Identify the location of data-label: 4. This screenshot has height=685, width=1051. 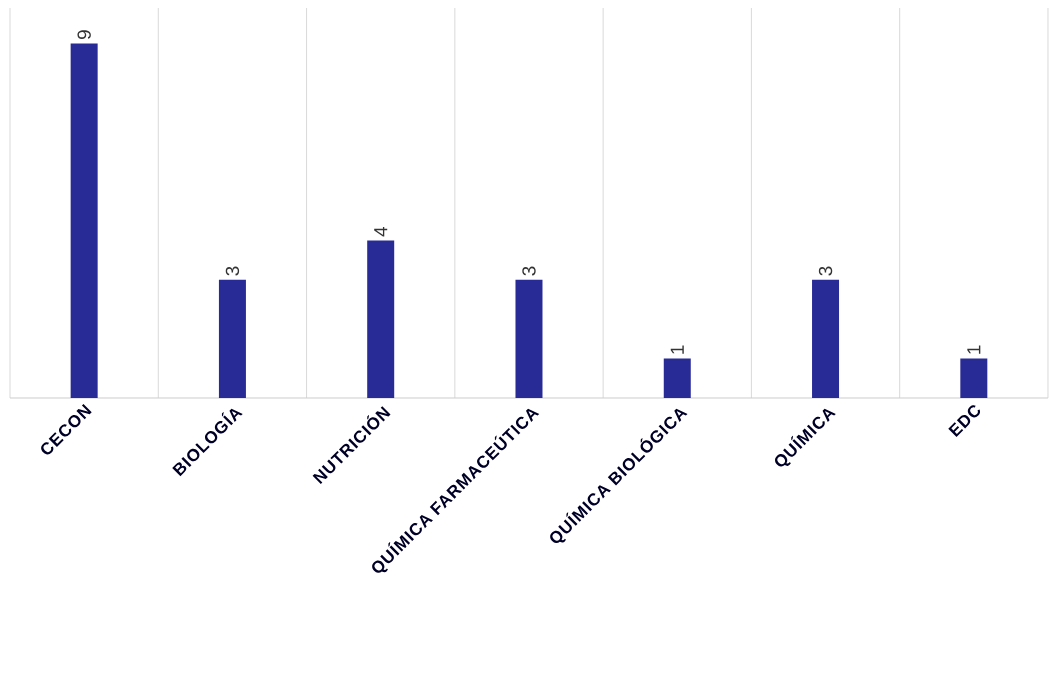
(381, 231).